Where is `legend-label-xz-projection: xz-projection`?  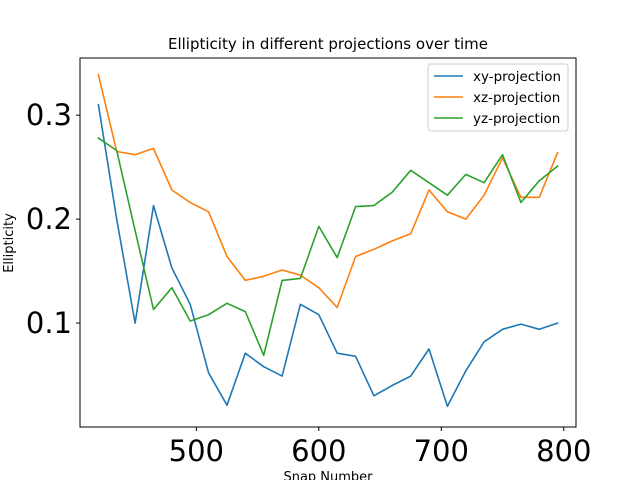
legend-label-xz-projection: xz-projection is located at coordinates (516, 98).